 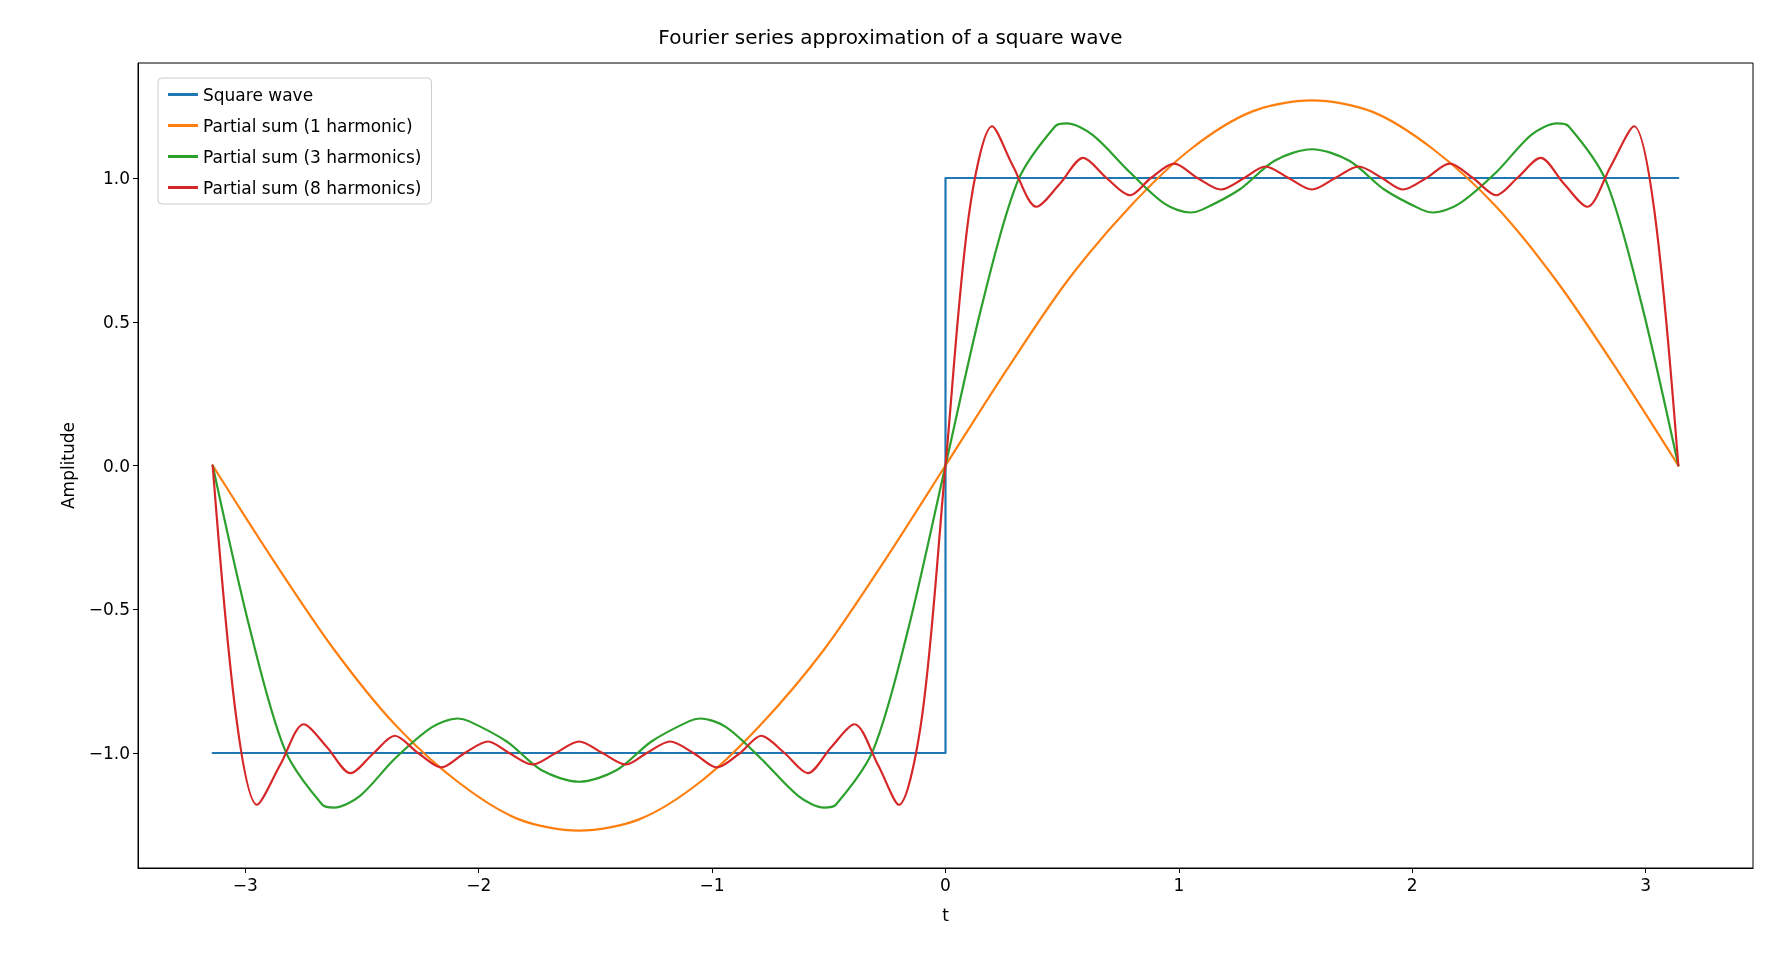 What do you see at coordinates (312, 187) in the screenshot?
I see `legend-label: Partial sum (8 harmonics)` at bounding box center [312, 187].